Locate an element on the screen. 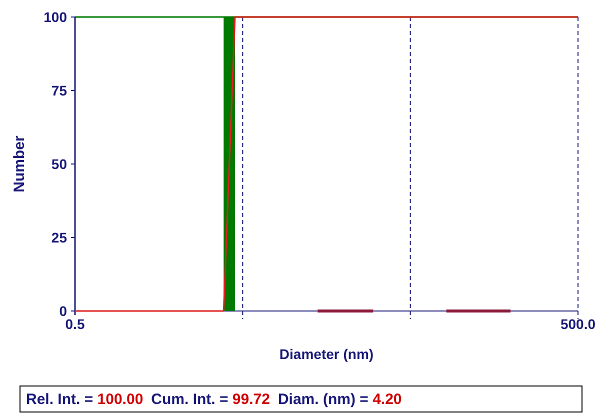 Image resolution: width=603 pixels, height=416 pixels. x-tick-label: 0.5 is located at coordinates (75, 324).